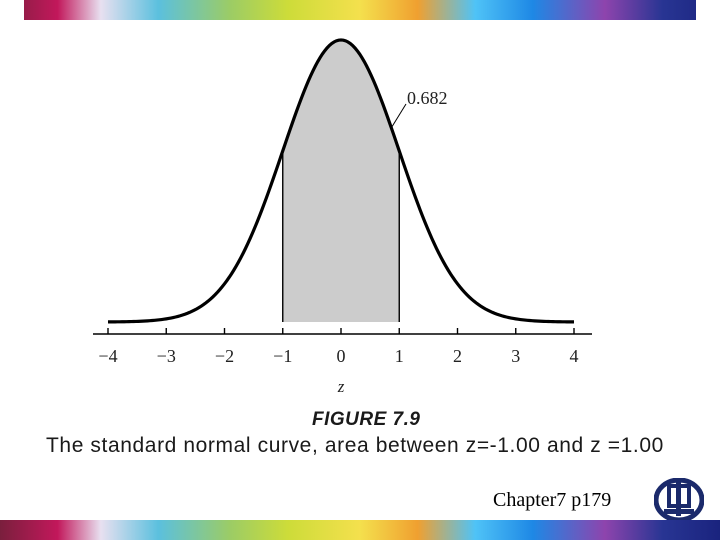  What do you see at coordinates (224, 356) in the screenshot?
I see `x-tick-label-2: −2` at bounding box center [224, 356].